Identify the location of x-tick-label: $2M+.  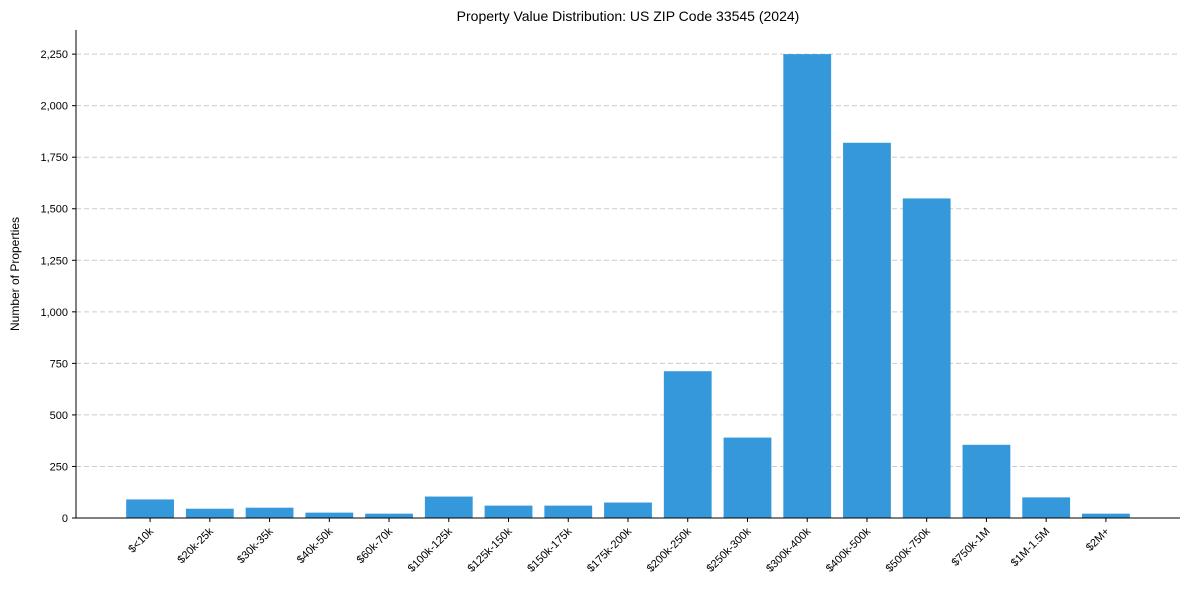
(1098, 540).